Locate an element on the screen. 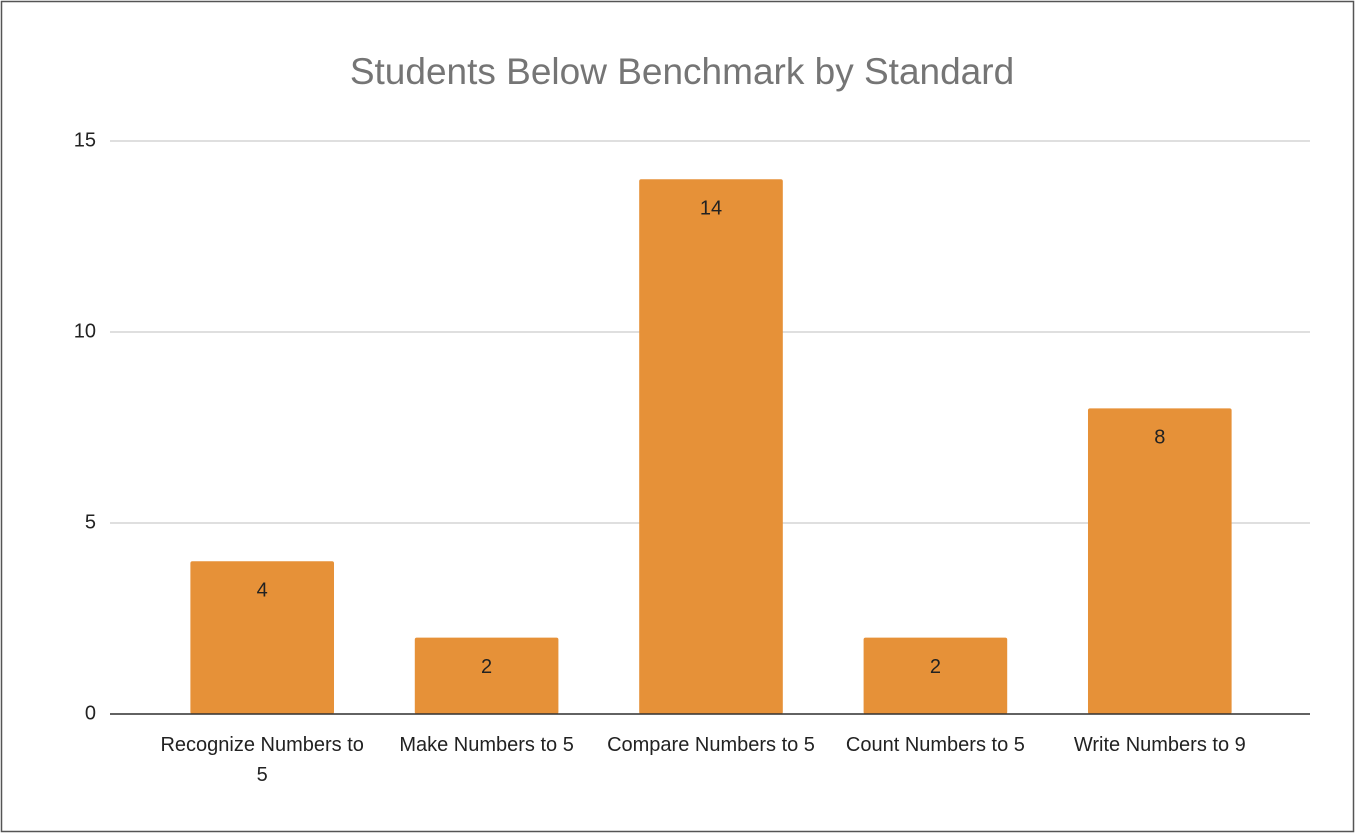 This screenshot has height=833, width=1355. x-tick-label: Count Numbers to 5 is located at coordinates (935, 745).